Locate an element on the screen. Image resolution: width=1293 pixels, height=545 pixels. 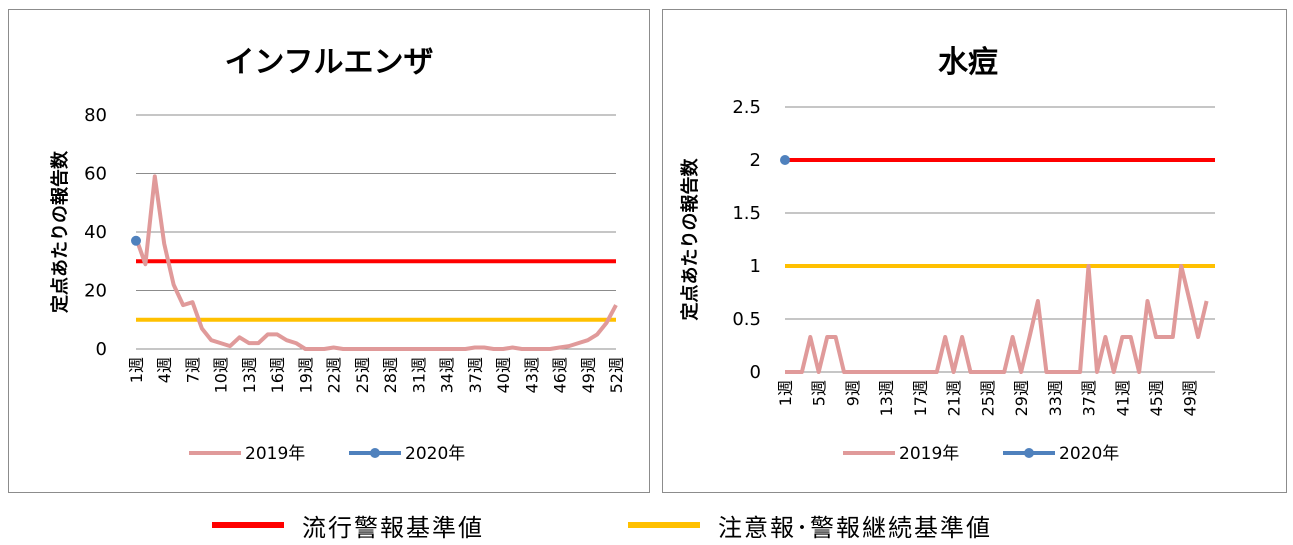
y-tick-label: 1 is located at coordinates (755, 266).